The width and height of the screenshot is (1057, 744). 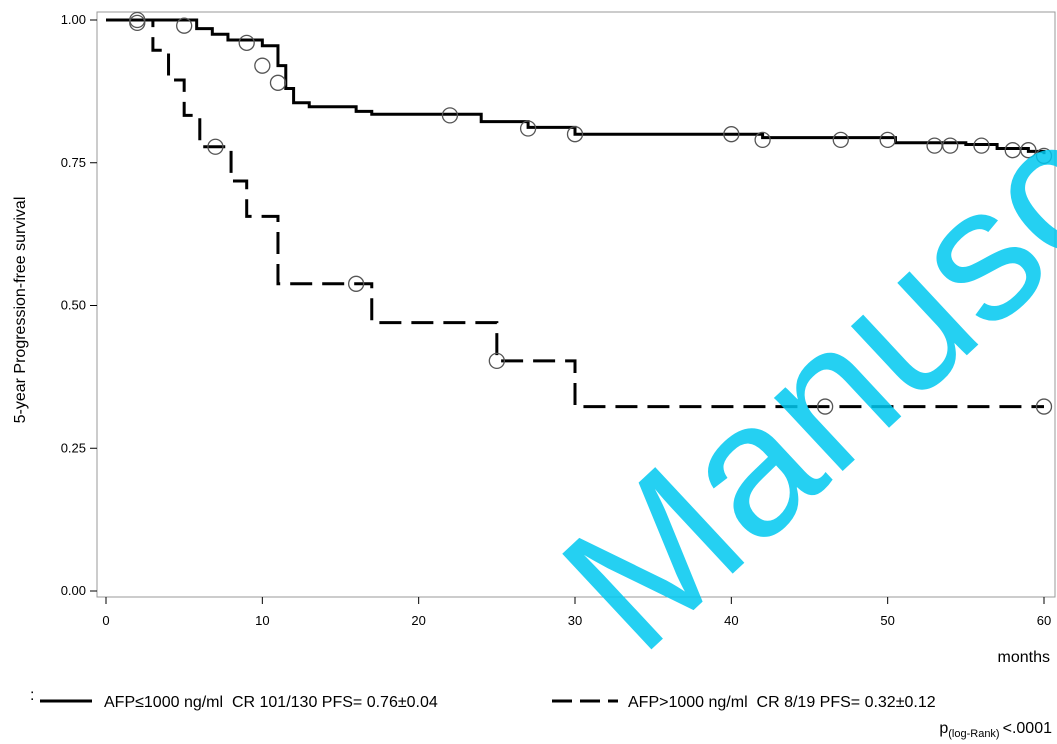 I want to click on x-tick-label: 30, so click(x=575, y=620).